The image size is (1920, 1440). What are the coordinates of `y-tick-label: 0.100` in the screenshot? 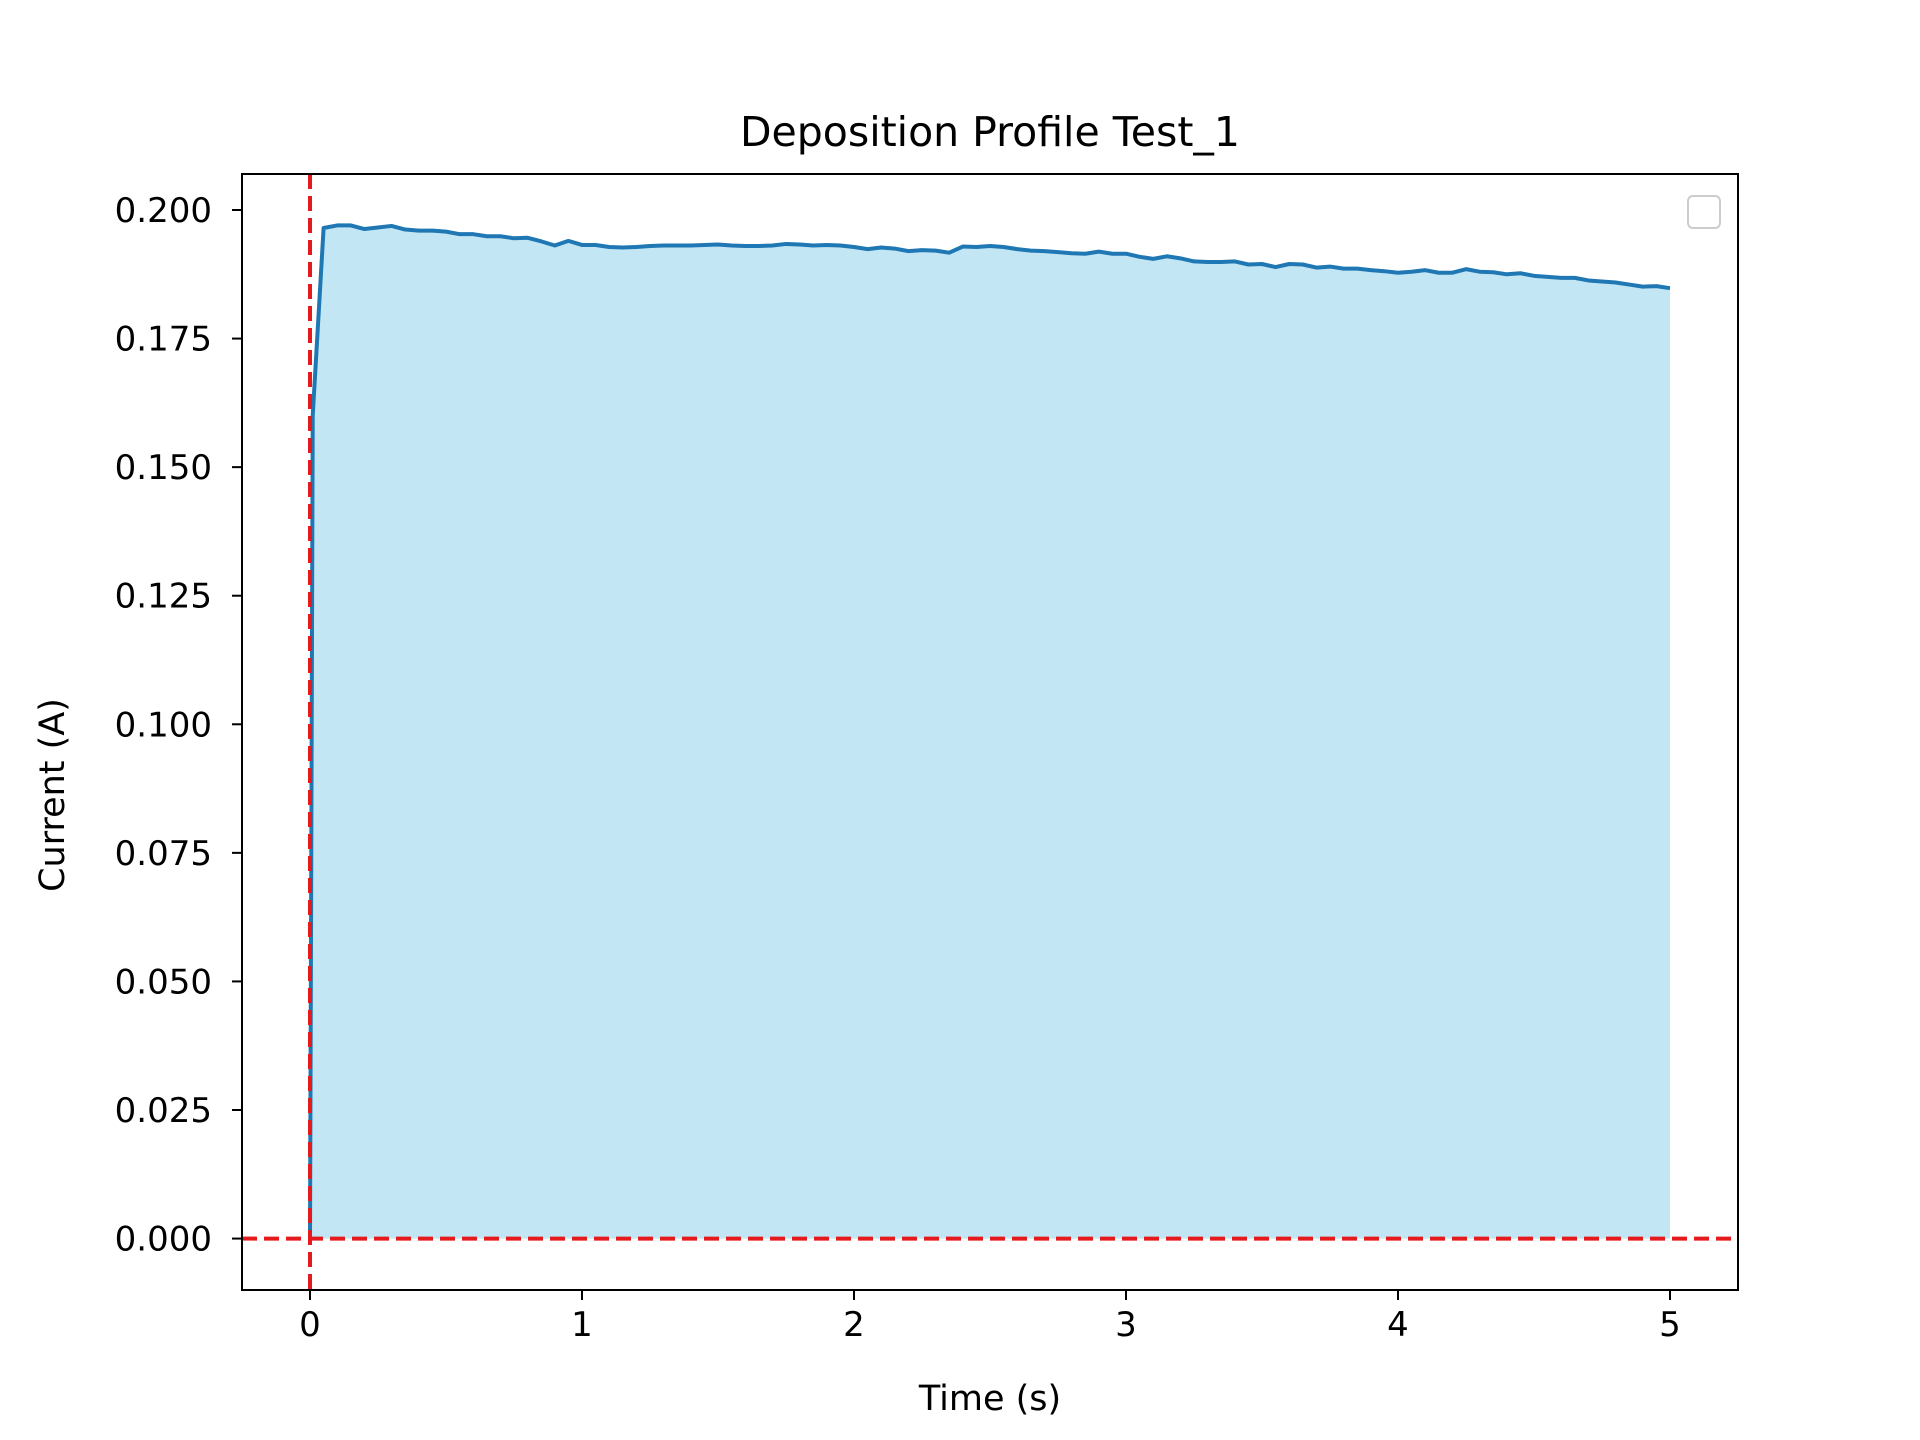 It's located at (163, 725).